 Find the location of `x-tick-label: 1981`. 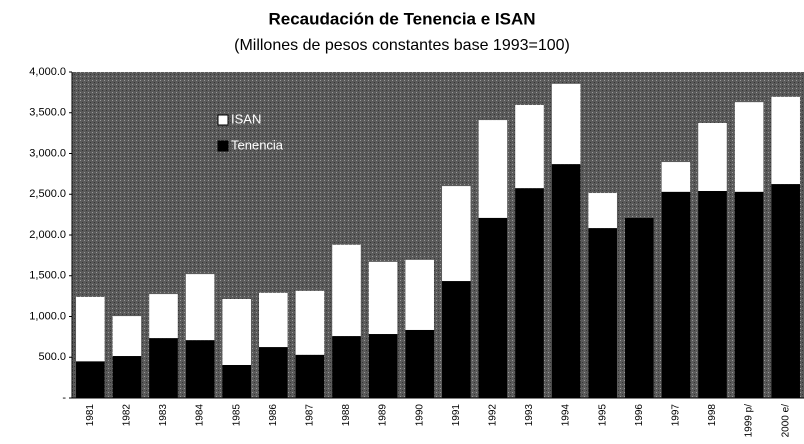

x-tick-label: 1981 is located at coordinates (90, 415).